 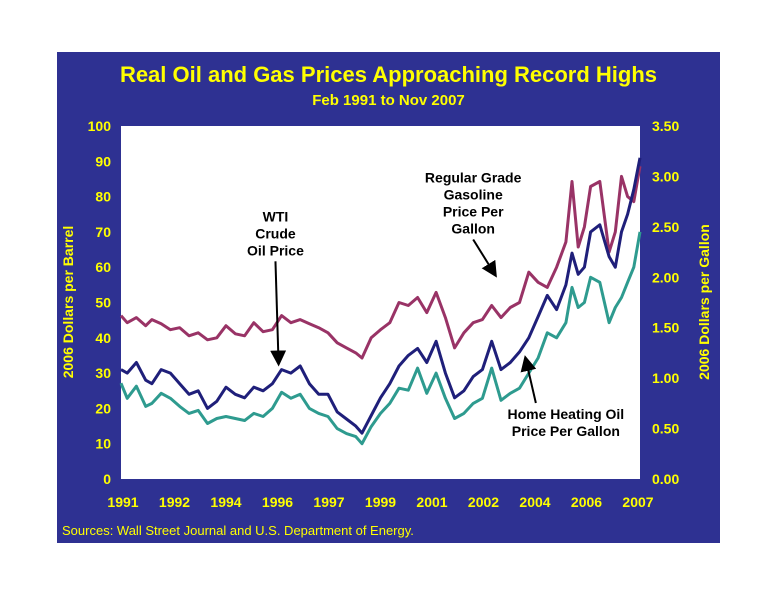 I want to click on x-tick-label: 1996, so click(x=277, y=502).